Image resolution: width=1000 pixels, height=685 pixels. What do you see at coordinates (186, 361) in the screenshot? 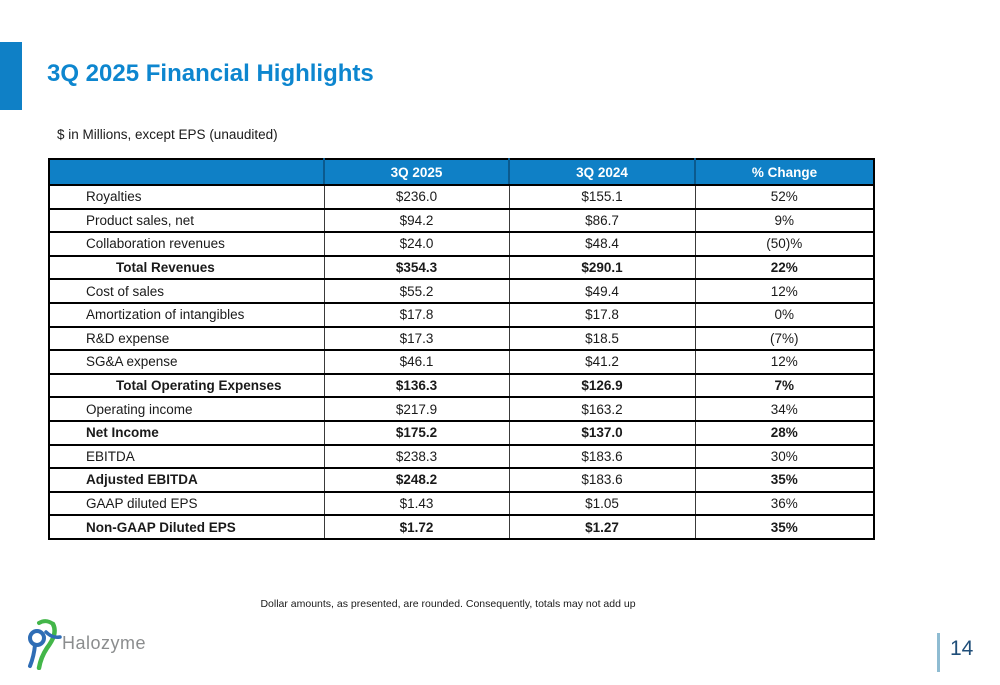
I see `row-label: SG&A expense` at bounding box center [186, 361].